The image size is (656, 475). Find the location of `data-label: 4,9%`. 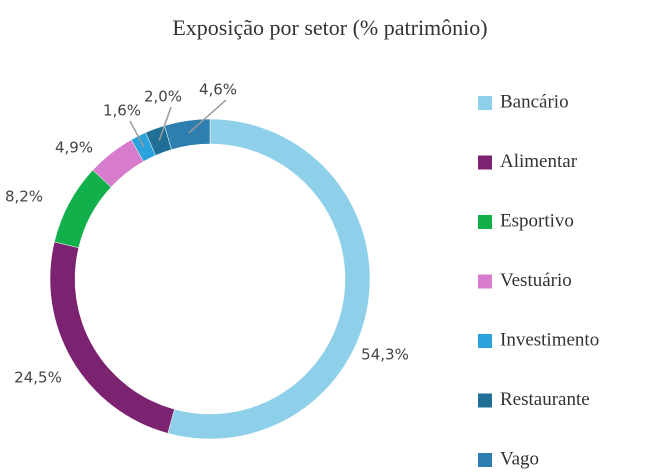

data-label: 4,9% is located at coordinates (74, 148).